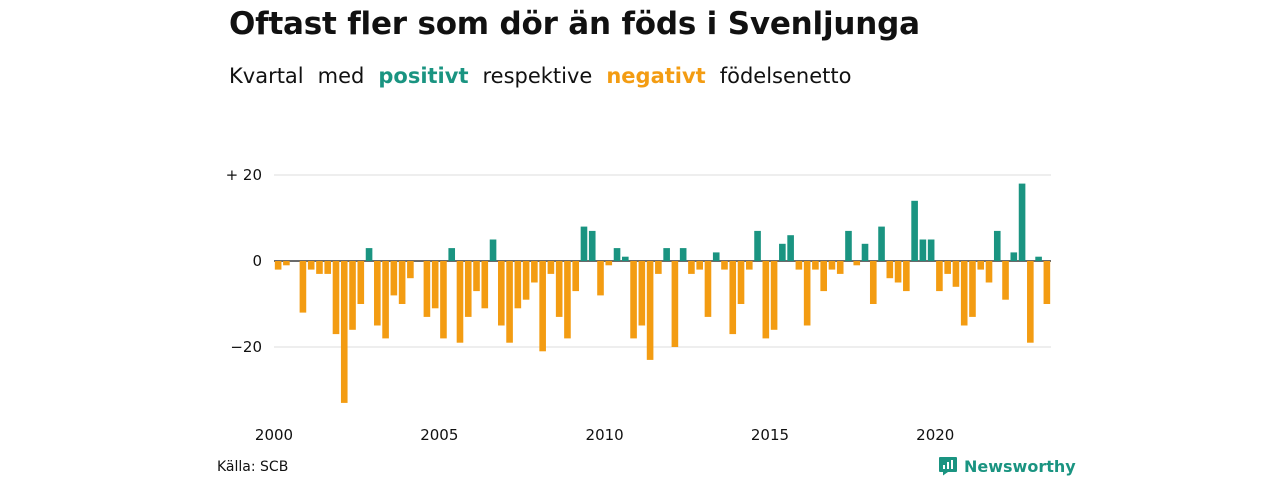 This screenshot has width=1280, height=480. What do you see at coordinates (656, 76) in the screenshot?
I see `subtitle-negative: negativt` at bounding box center [656, 76].